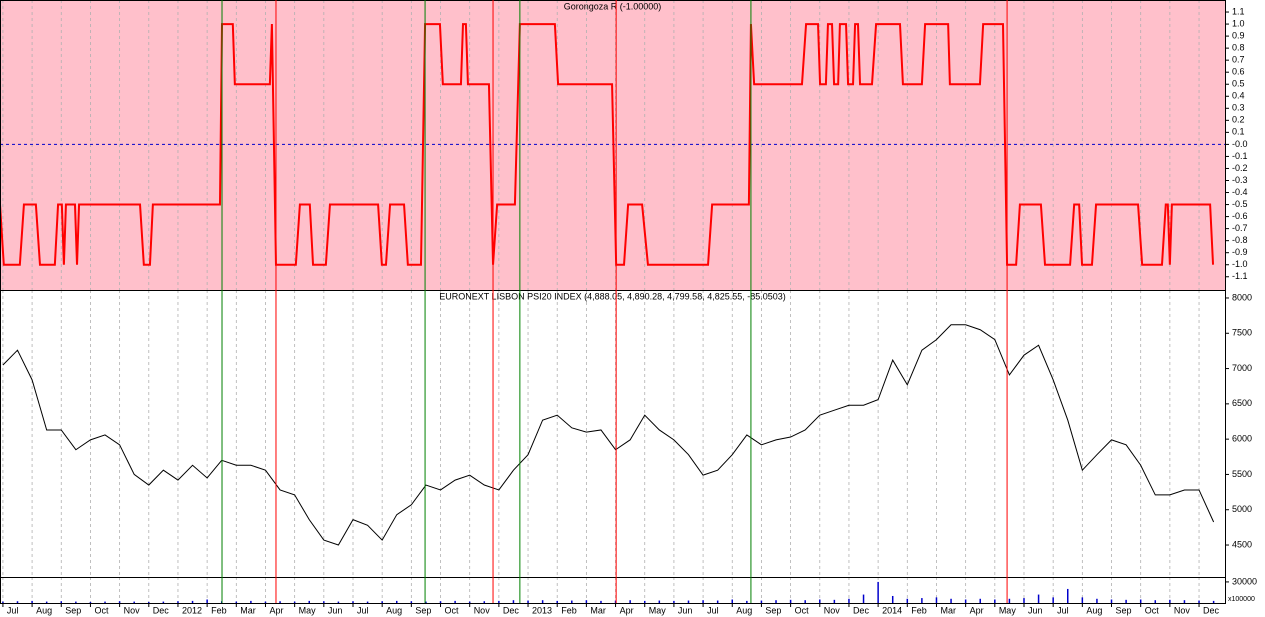 The width and height of the screenshot is (1265, 617). Describe the element at coordinates (1240, 276) in the screenshot. I see `y-tick-label: -1.1` at that location.